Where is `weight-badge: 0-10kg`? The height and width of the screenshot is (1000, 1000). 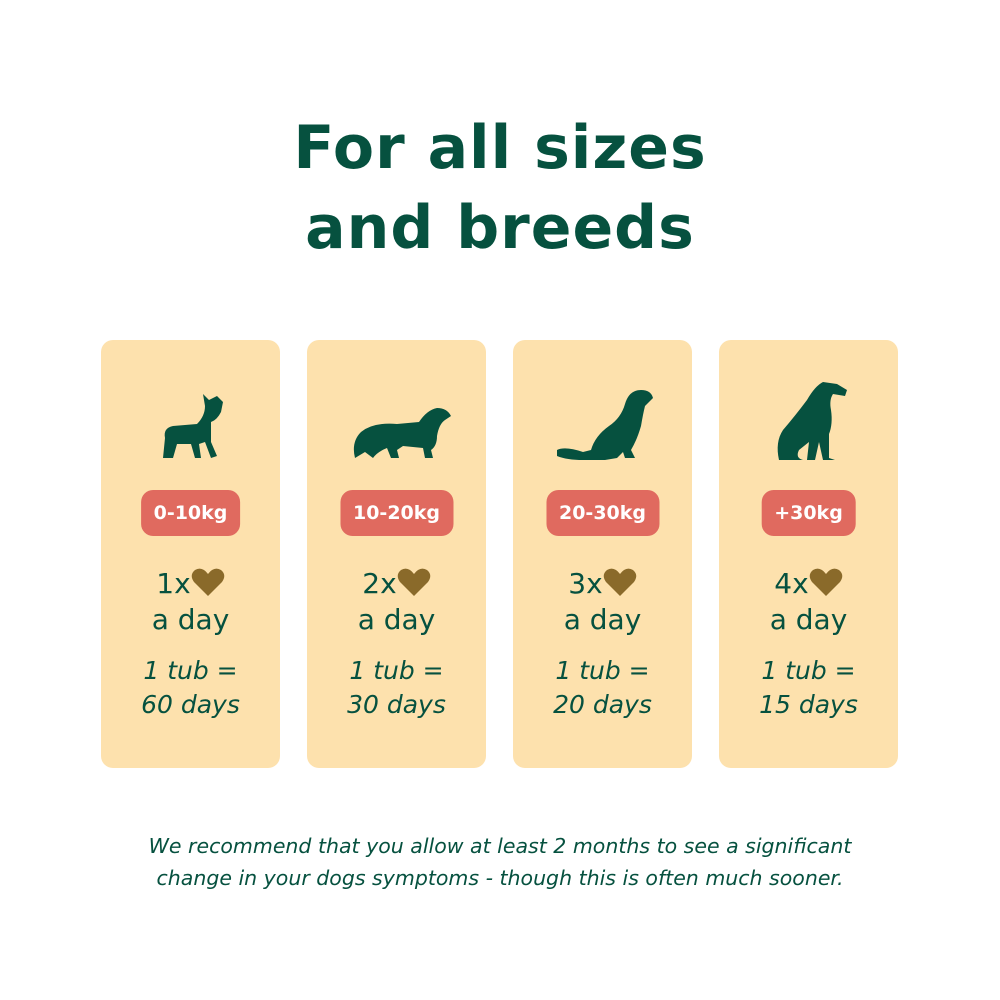
weight-badge: 0-10kg is located at coordinates (190, 513).